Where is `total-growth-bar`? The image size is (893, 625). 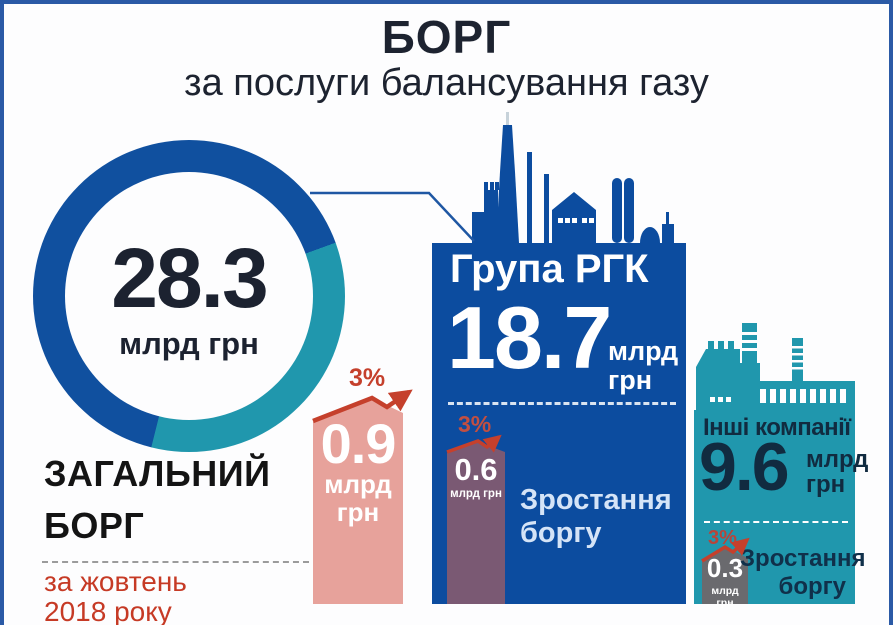 total-growth-bar is located at coordinates (358, 501).